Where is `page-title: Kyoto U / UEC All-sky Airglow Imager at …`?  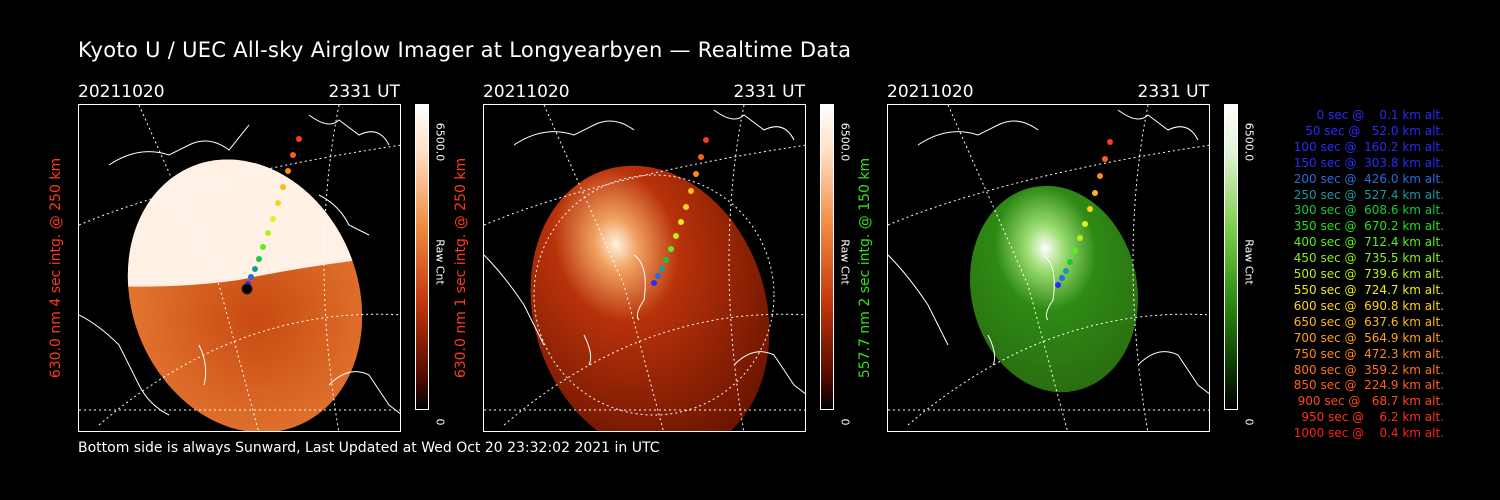 page-title: Kyoto U / UEC All-sky Airglow Imager at … is located at coordinates (465, 50).